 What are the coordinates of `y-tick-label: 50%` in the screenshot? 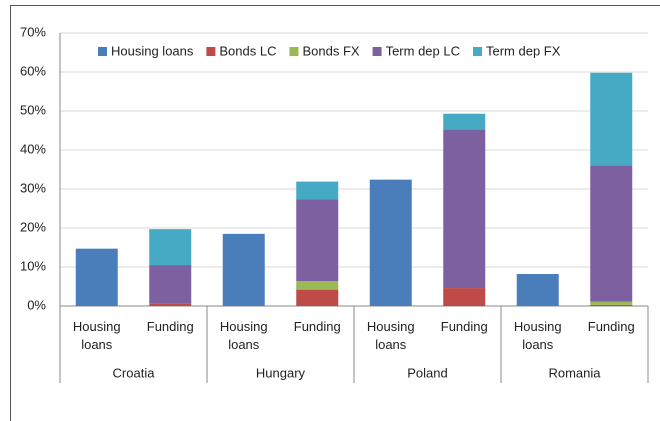 It's located at (33, 109).